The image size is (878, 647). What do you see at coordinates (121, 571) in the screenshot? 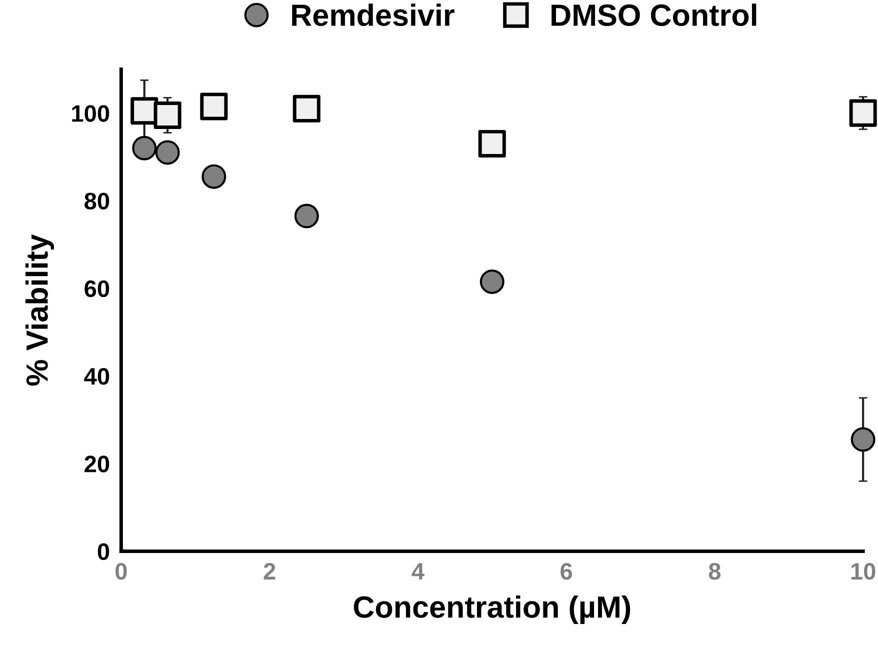
I see `x-tick-label: 0` at bounding box center [121, 571].